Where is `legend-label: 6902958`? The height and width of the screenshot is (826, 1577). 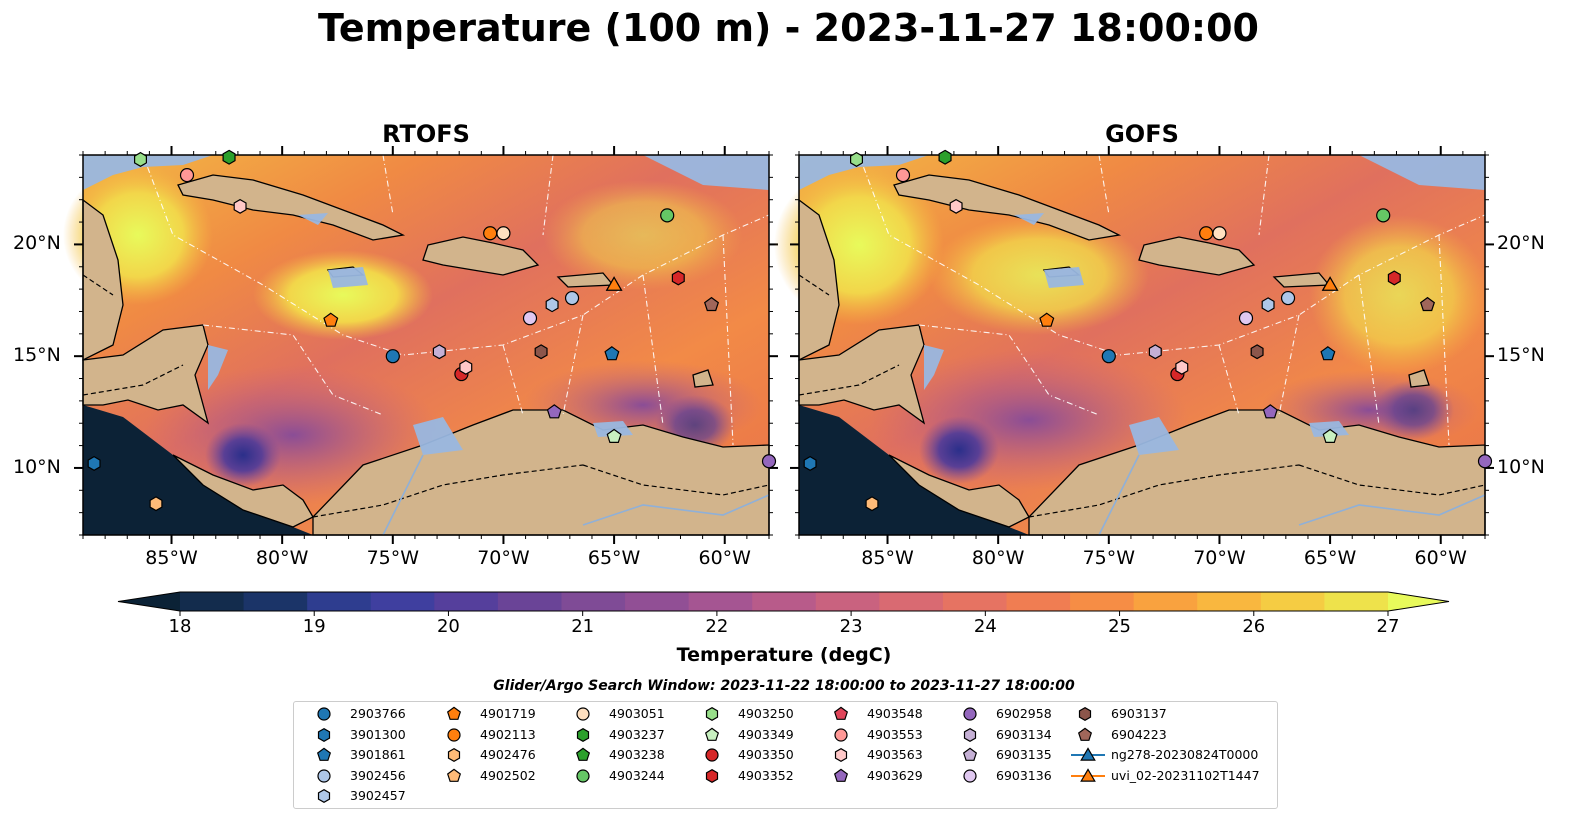
legend-label: 6902958 is located at coordinates (1024, 713).